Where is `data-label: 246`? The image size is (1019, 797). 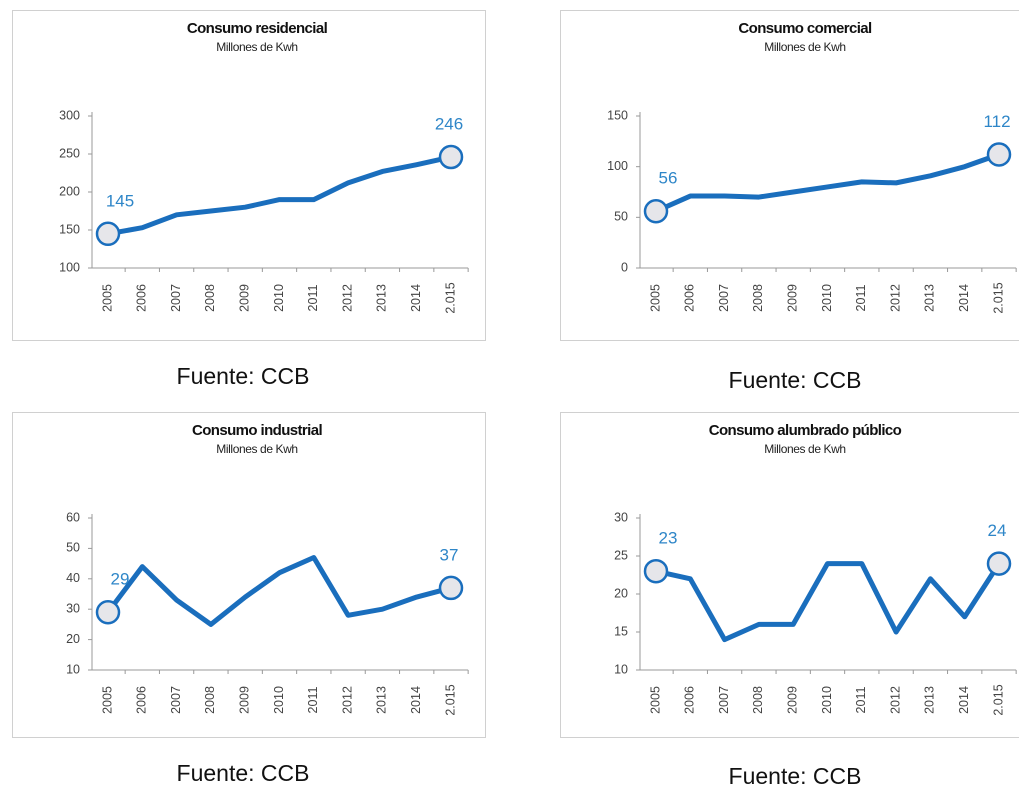
data-label: 246 is located at coordinates (449, 124).